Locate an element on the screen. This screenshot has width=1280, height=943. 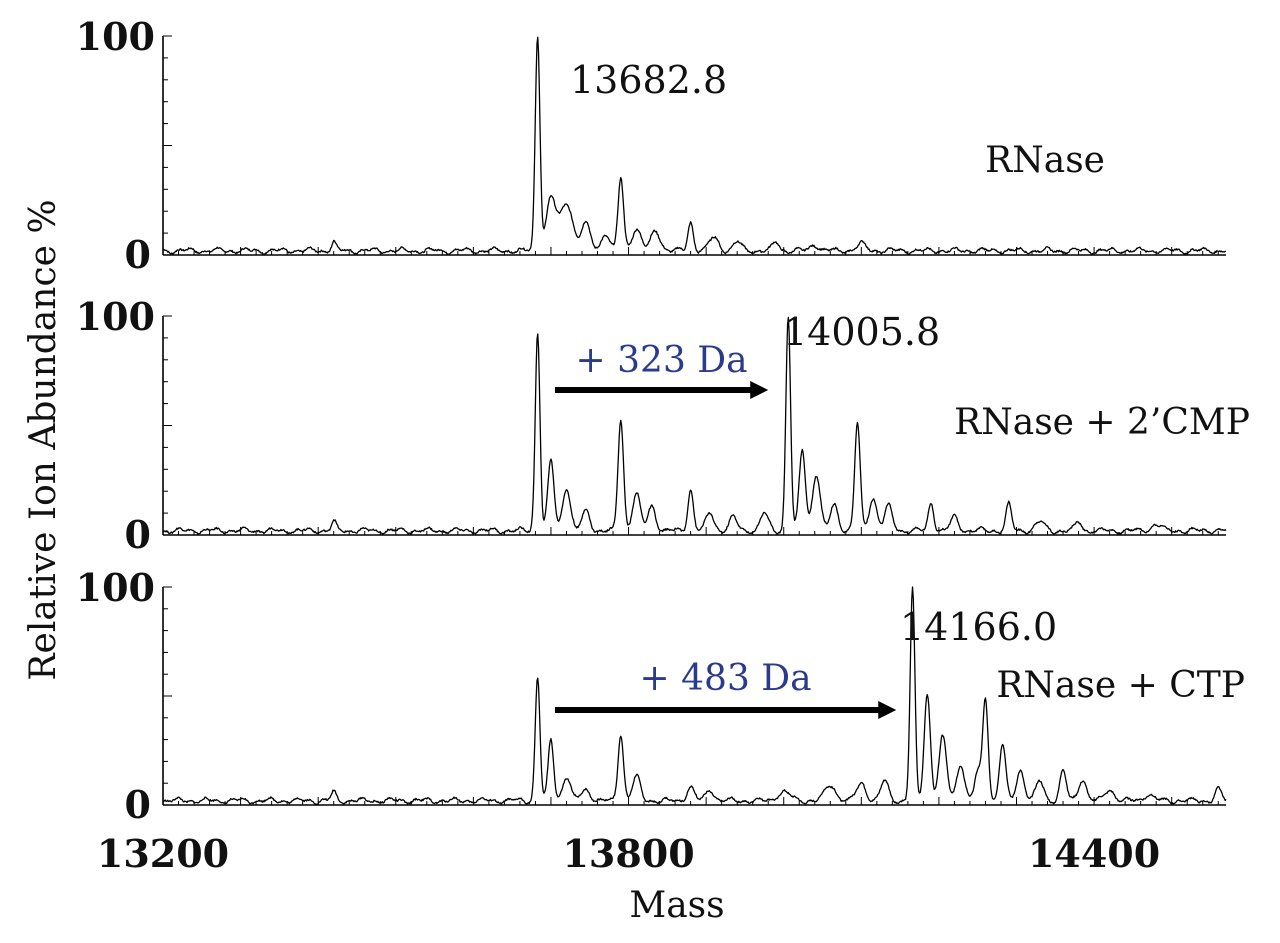
mass-shift-label: + 483 Da is located at coordinates (726, 678).